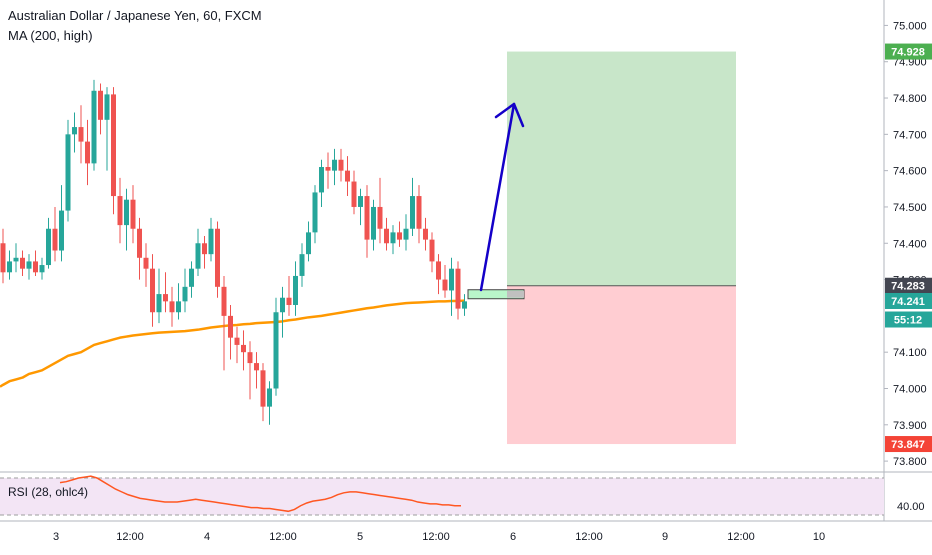 This screenshot has height=555, width=932. Describe the element at coordinates (911, 507) in the screenshot. I see `rsi-tick-label: 40.00` at that location.